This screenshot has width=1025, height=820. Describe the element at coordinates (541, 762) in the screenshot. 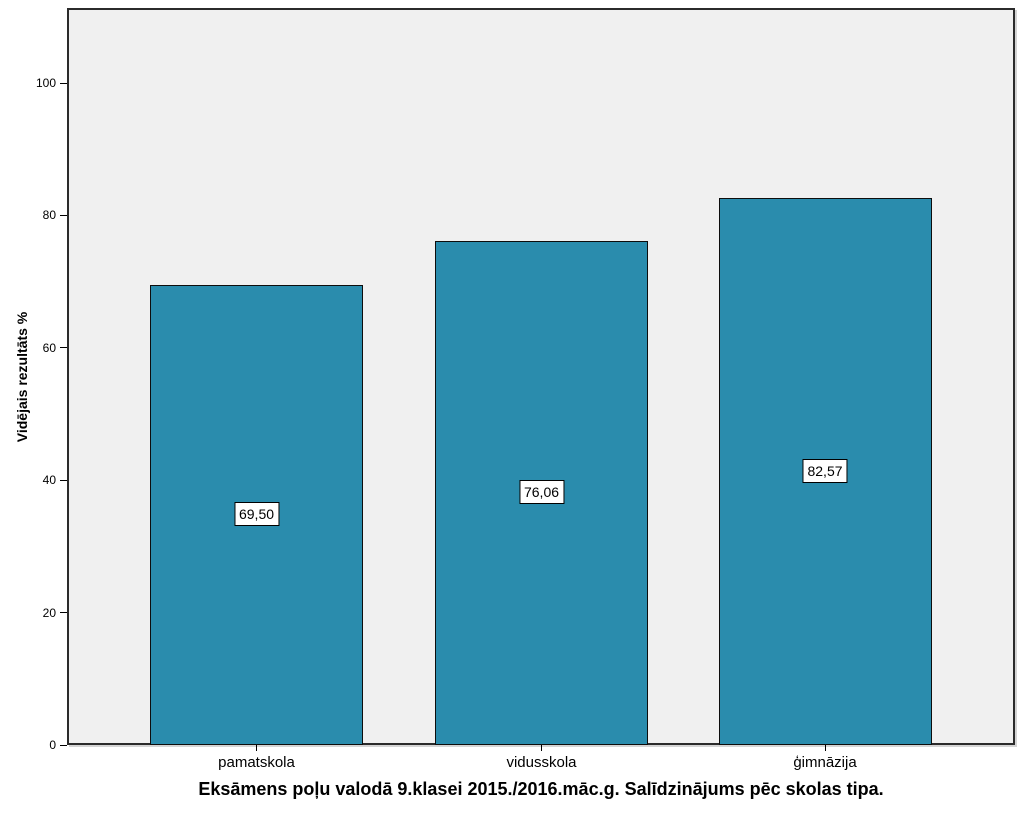

I see `x-tick-label-vidusskola: vidusskola` at that location.